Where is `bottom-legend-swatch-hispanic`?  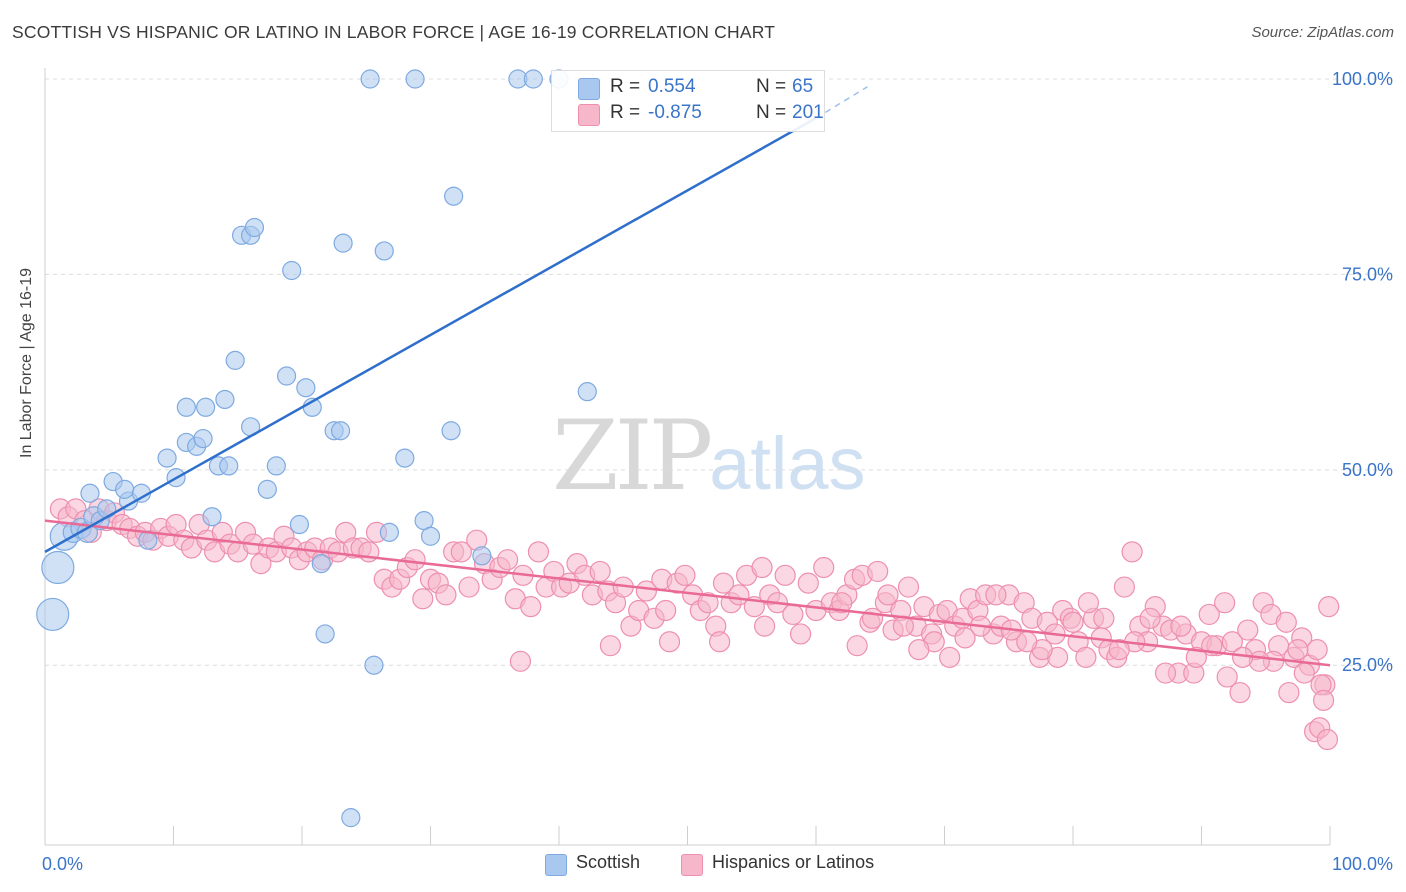 bottom-legend-swatch-hispanic is located at coordinates (692, 865).